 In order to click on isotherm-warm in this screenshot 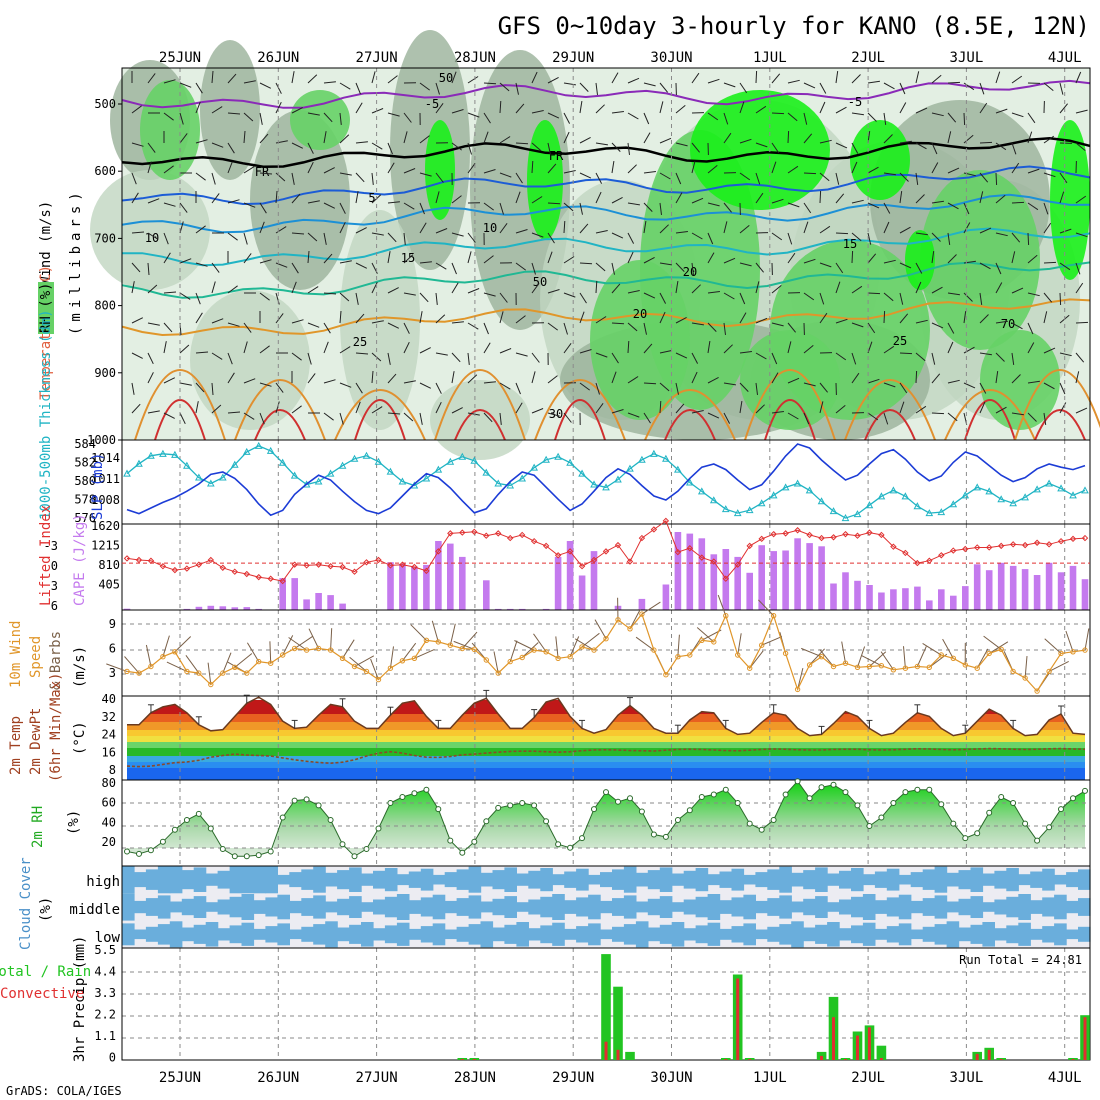, I will do `click(180, 405)`.